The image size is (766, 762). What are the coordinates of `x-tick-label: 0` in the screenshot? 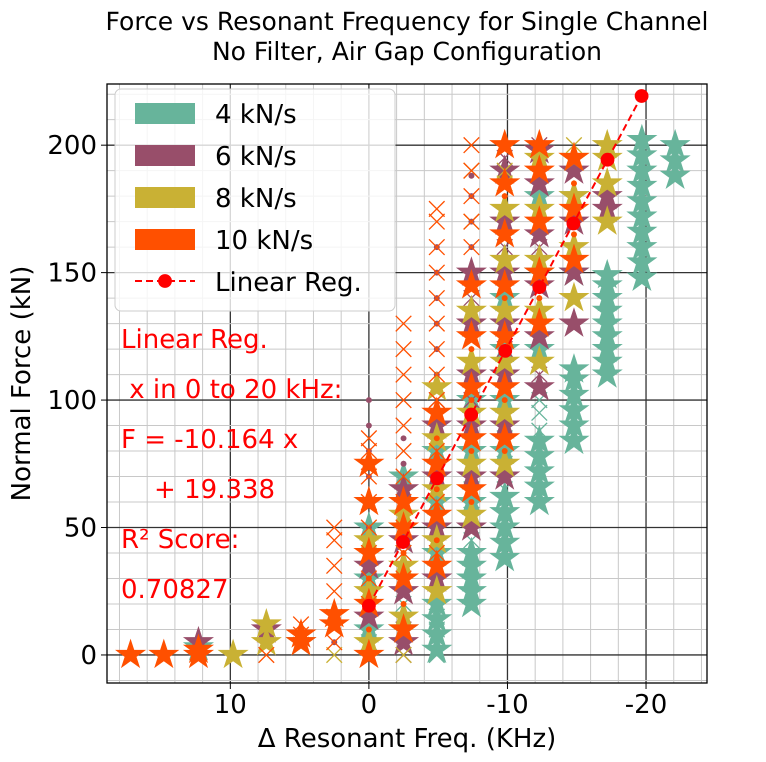 It's located at (369, 705).